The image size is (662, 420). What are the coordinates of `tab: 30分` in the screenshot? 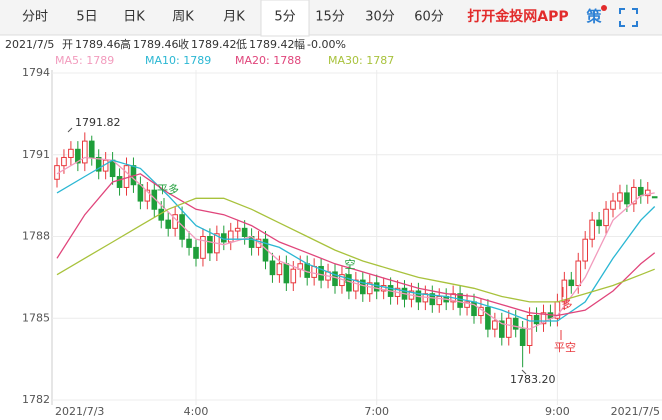 It's located at (380, 17).